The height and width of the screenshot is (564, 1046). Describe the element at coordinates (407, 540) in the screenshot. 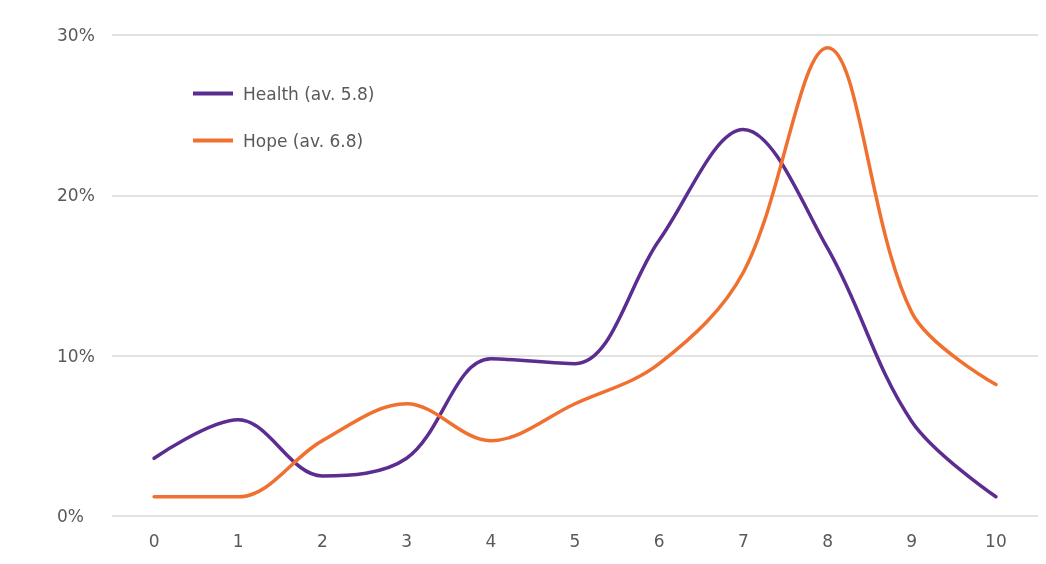

I see `x-tick-label: 3` at that location.